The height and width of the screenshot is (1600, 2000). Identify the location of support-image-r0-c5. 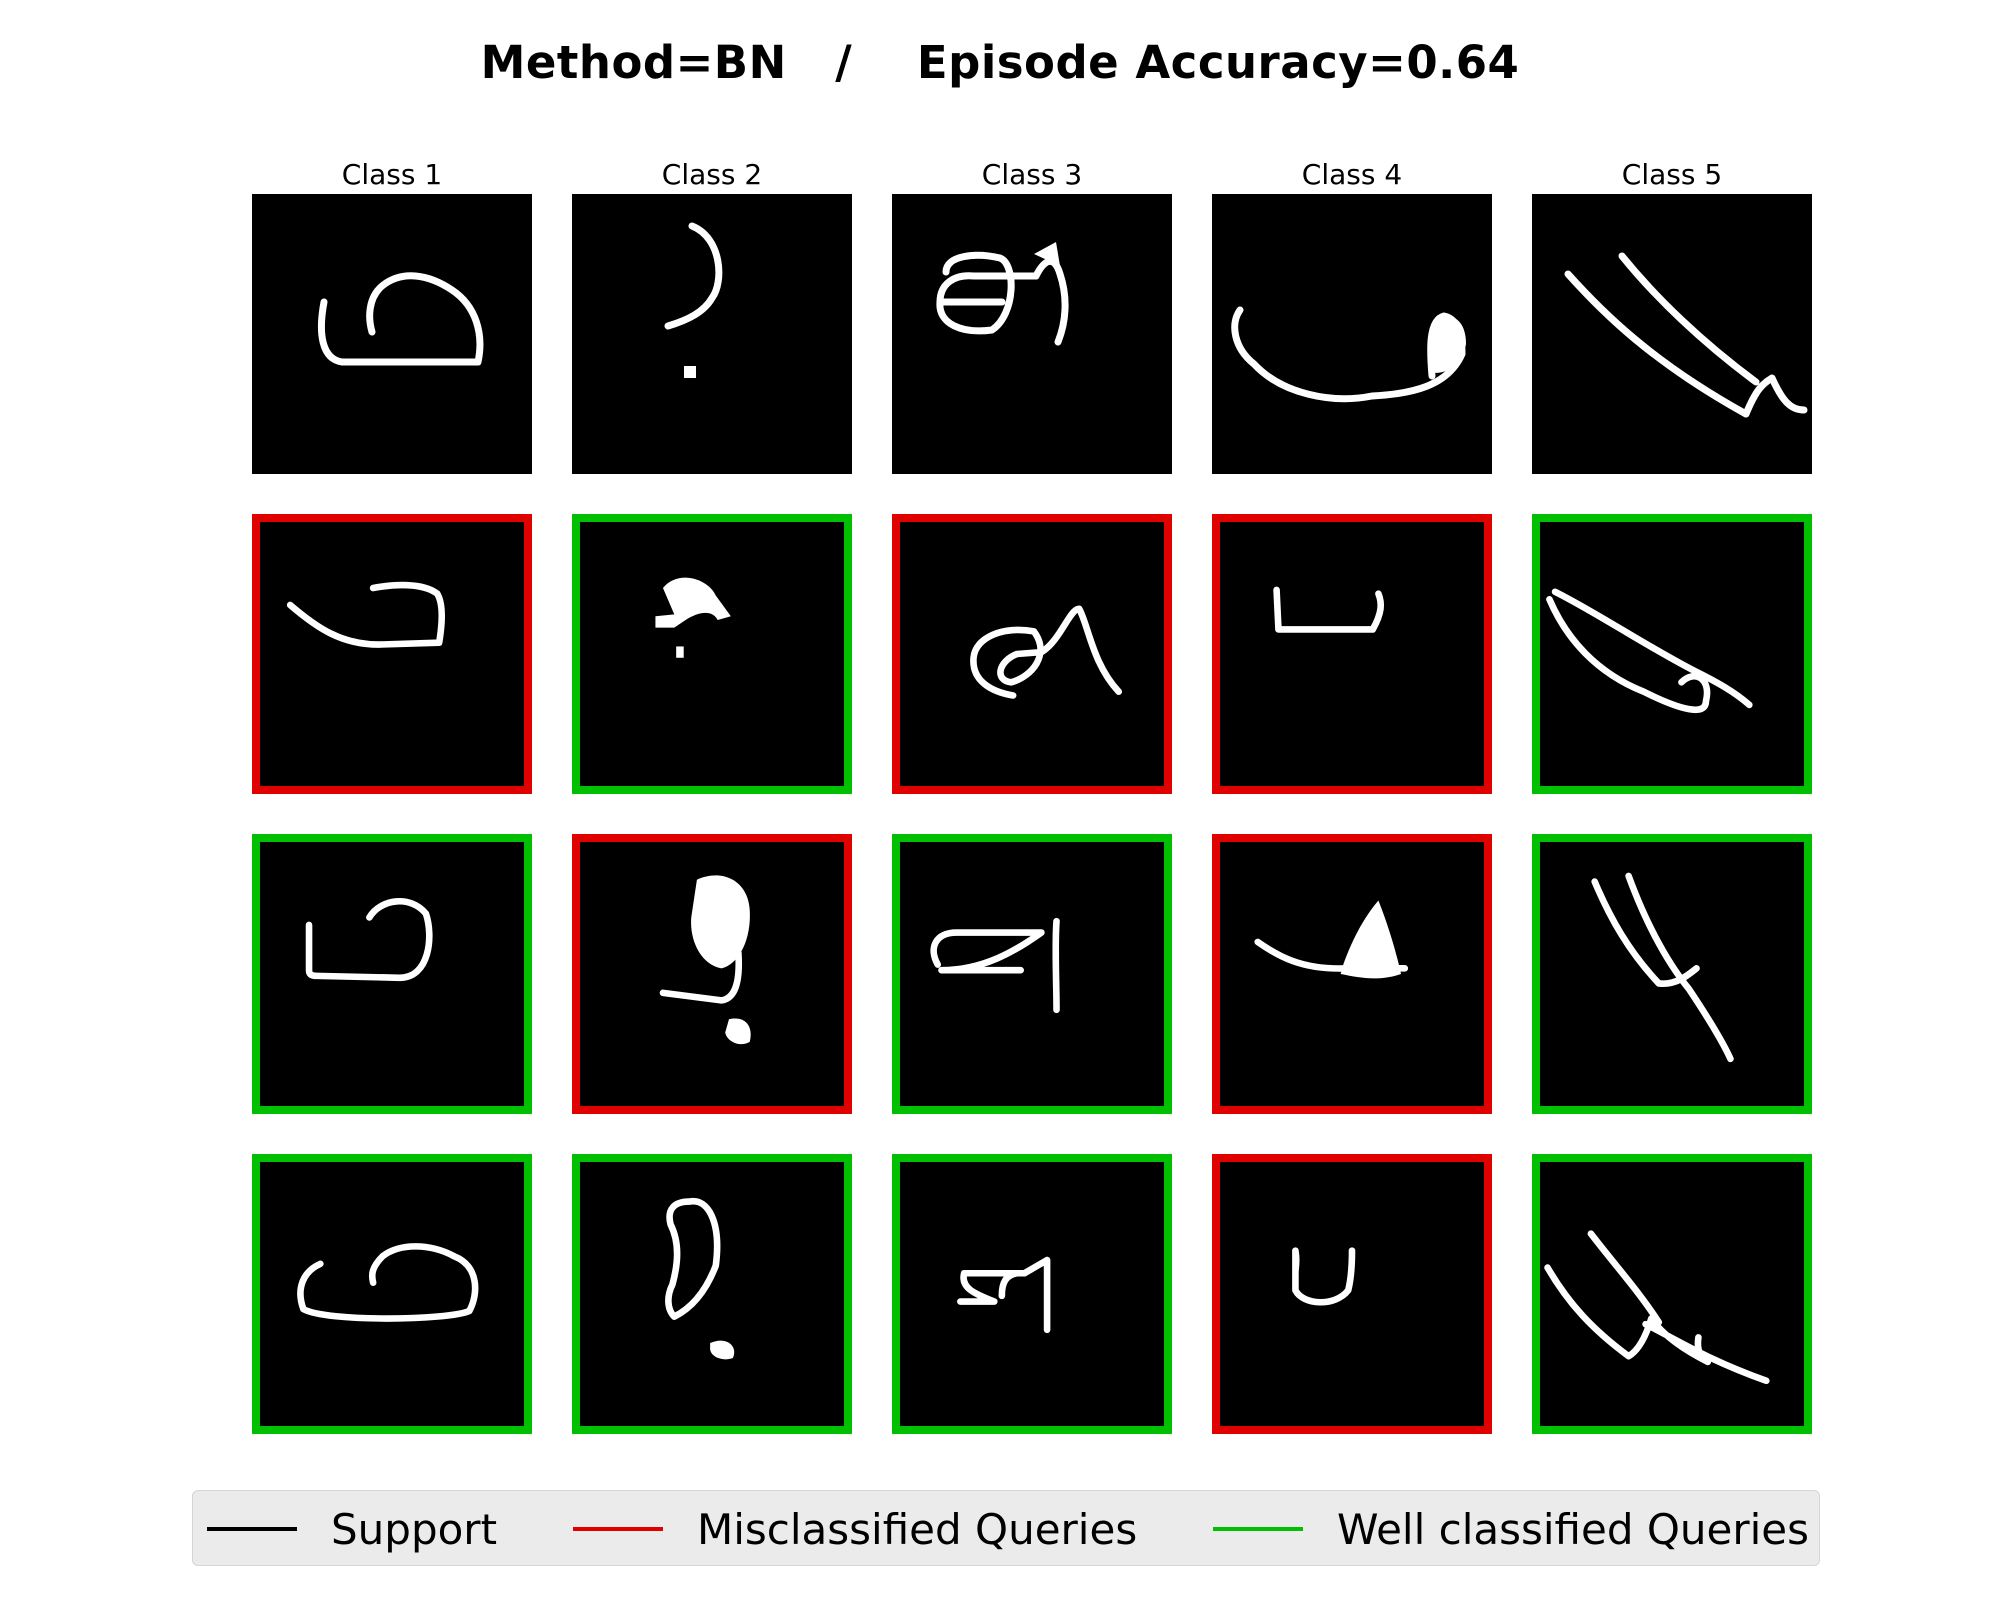
(1672, 334).